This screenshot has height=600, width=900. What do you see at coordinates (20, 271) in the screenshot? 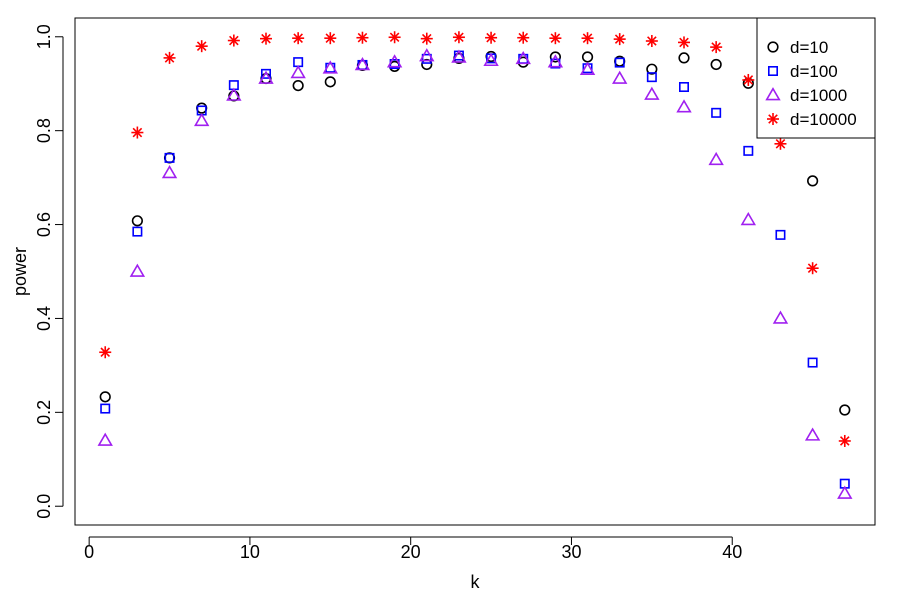
I see `y-axis-title: power` at bounding box center [20, 271].